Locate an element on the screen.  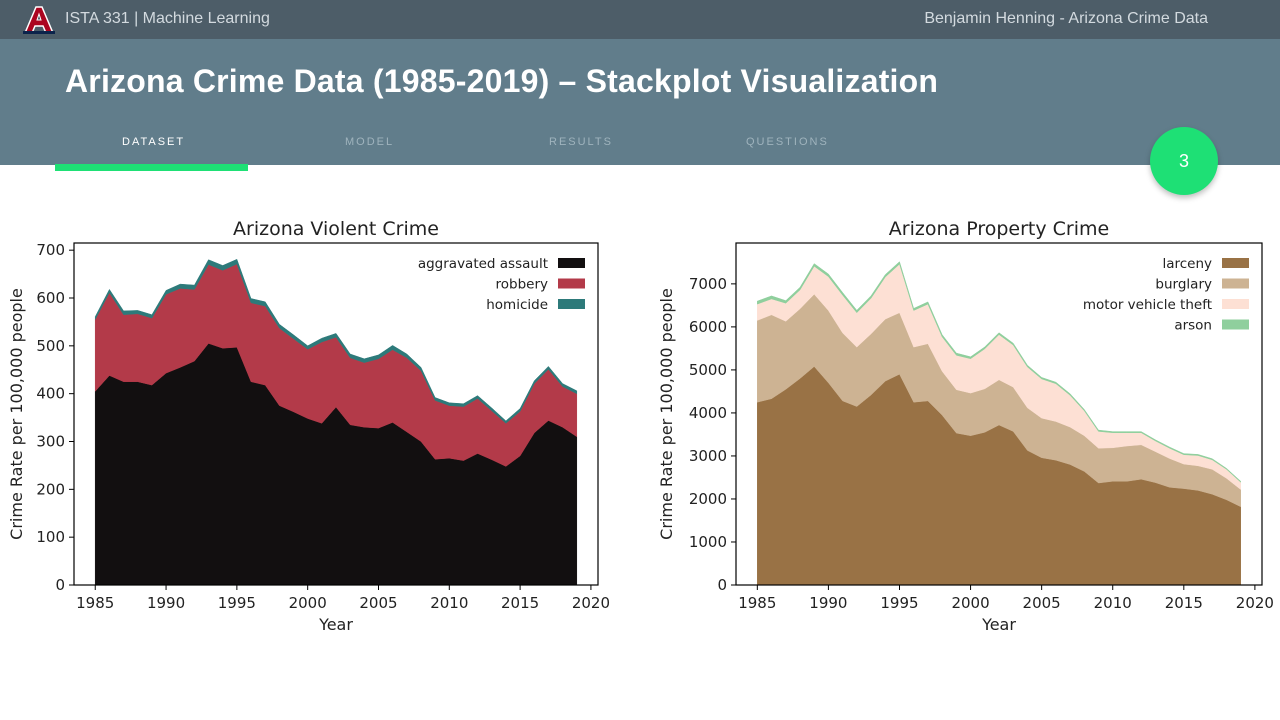
page-number-badge: 3 is located at coordinates (1184, 161).